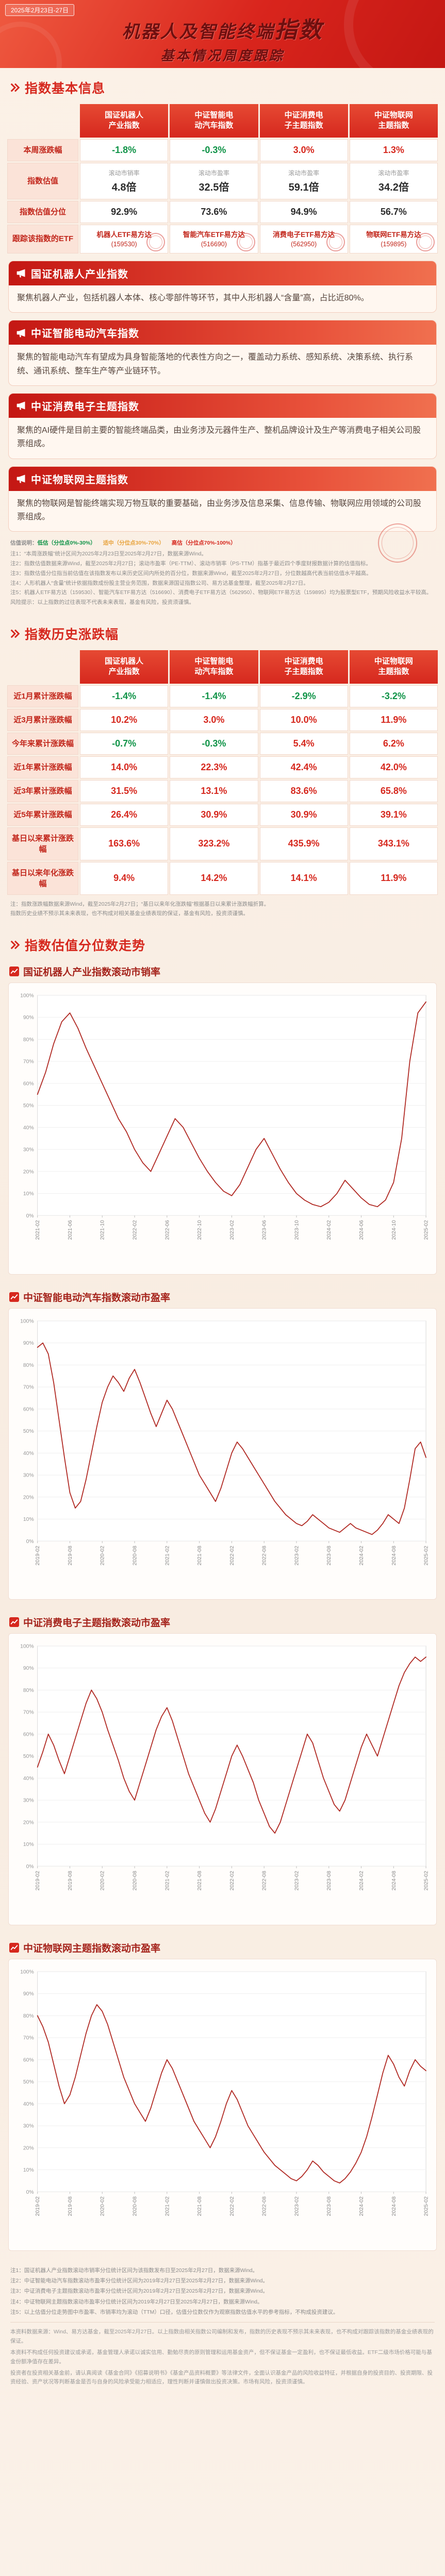 The image size is (445, 2576). Describe the element at coordinates (124, 814) in the screenshot. I see `change-value: 26.4%` at that location.